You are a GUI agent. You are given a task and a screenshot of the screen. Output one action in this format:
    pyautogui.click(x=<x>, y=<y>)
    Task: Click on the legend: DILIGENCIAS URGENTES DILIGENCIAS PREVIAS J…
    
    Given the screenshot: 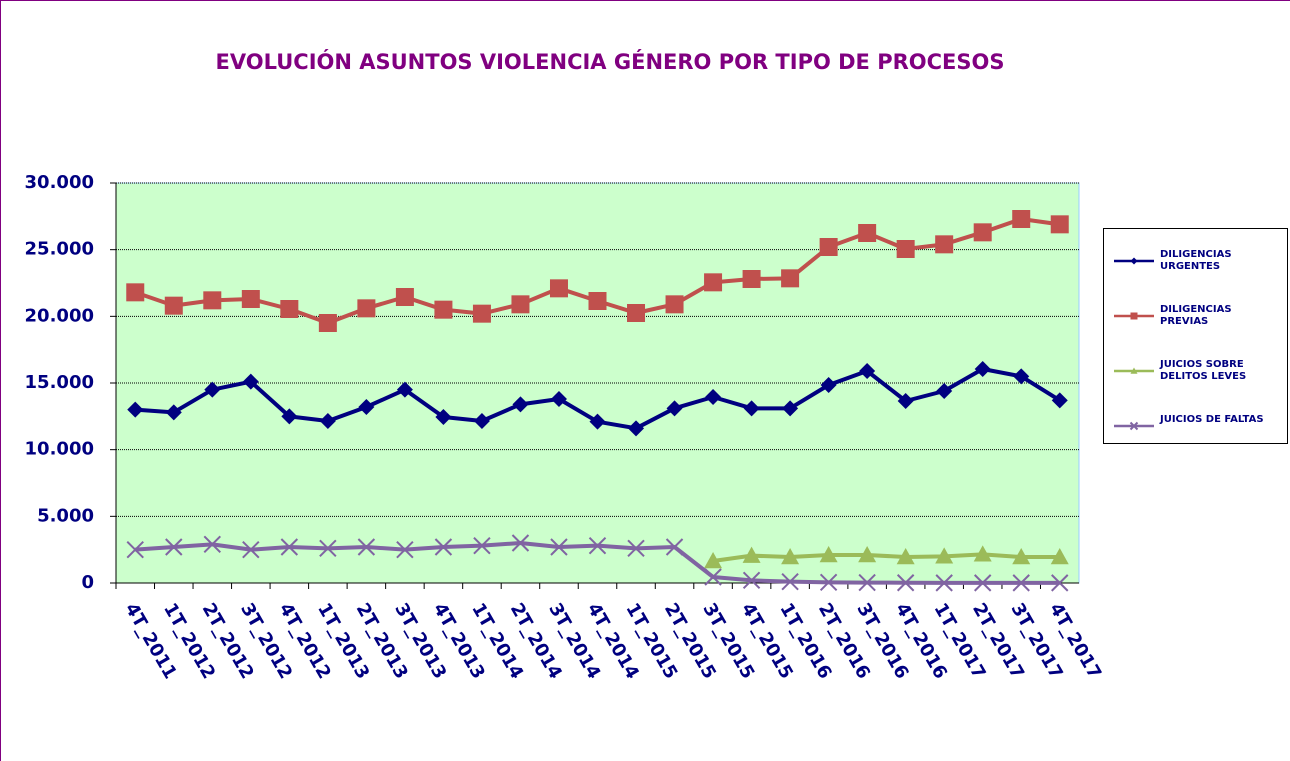 What is the action you would take?
    pyautogui.click(x=1195, y=336)
    